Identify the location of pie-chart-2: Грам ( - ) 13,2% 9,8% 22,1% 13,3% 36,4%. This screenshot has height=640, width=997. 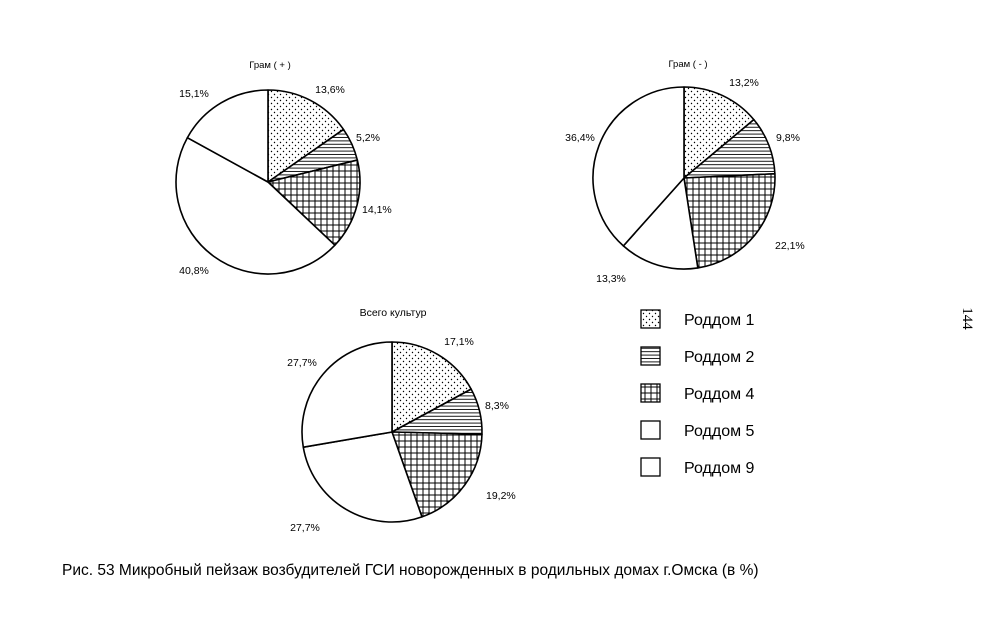
(685, 172).